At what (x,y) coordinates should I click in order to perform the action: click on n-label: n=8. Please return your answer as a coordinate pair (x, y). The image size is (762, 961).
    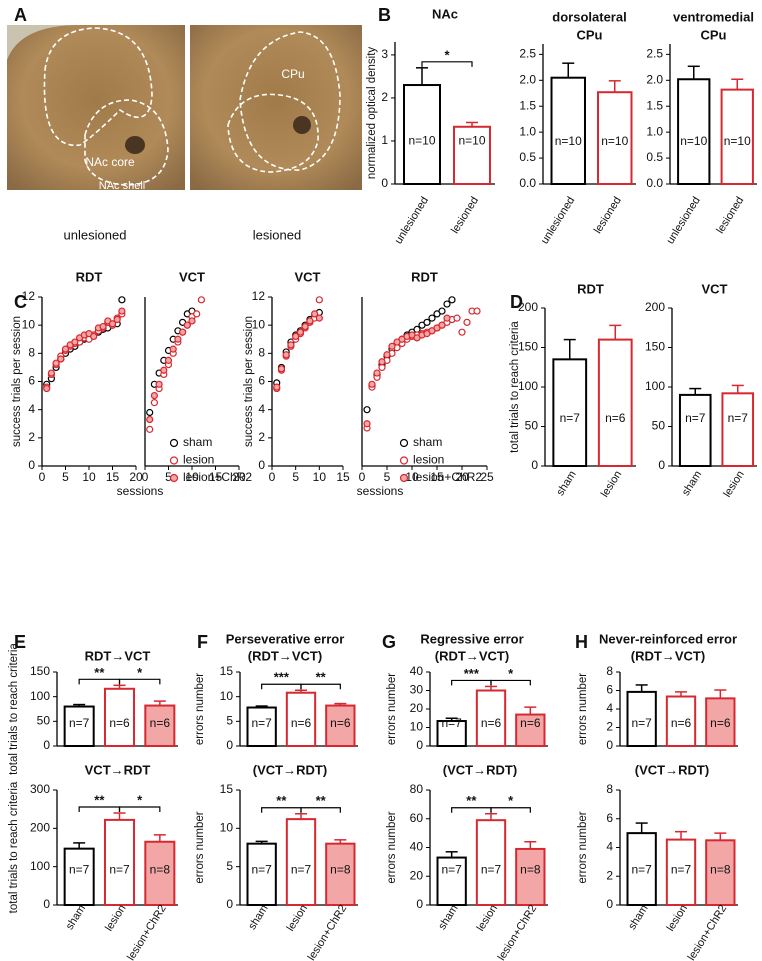
    Looking at the image, I should click on (720, 870).